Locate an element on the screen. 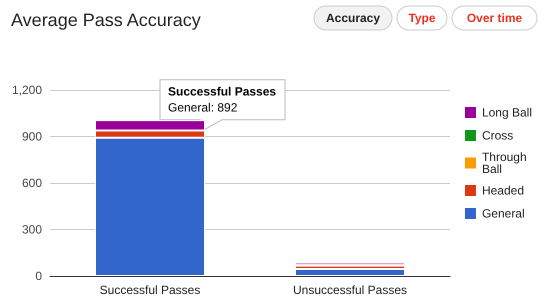 The height and width of the screenshot is (302, 545). legend-label: Headed is located at coordinates (503, 191).